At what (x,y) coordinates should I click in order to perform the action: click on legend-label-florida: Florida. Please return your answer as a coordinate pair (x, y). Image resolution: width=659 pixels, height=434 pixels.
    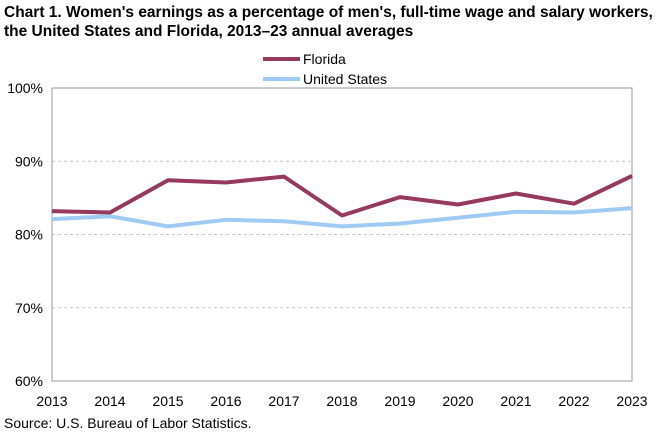
    Looking at the image, I should click on (324, 59).